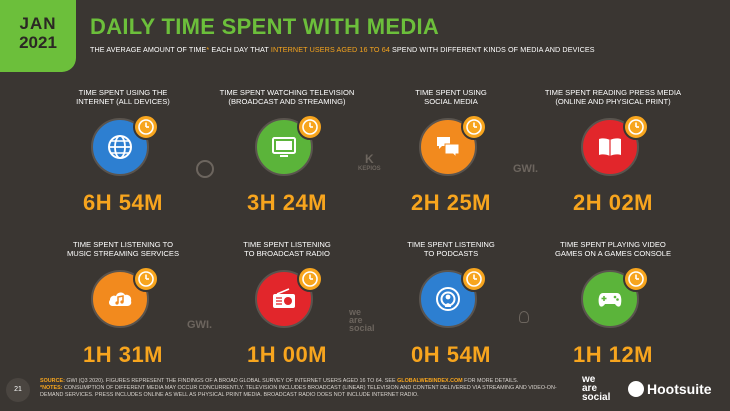  I want to click on subtitle-asterisk: *, so click(208, 49).